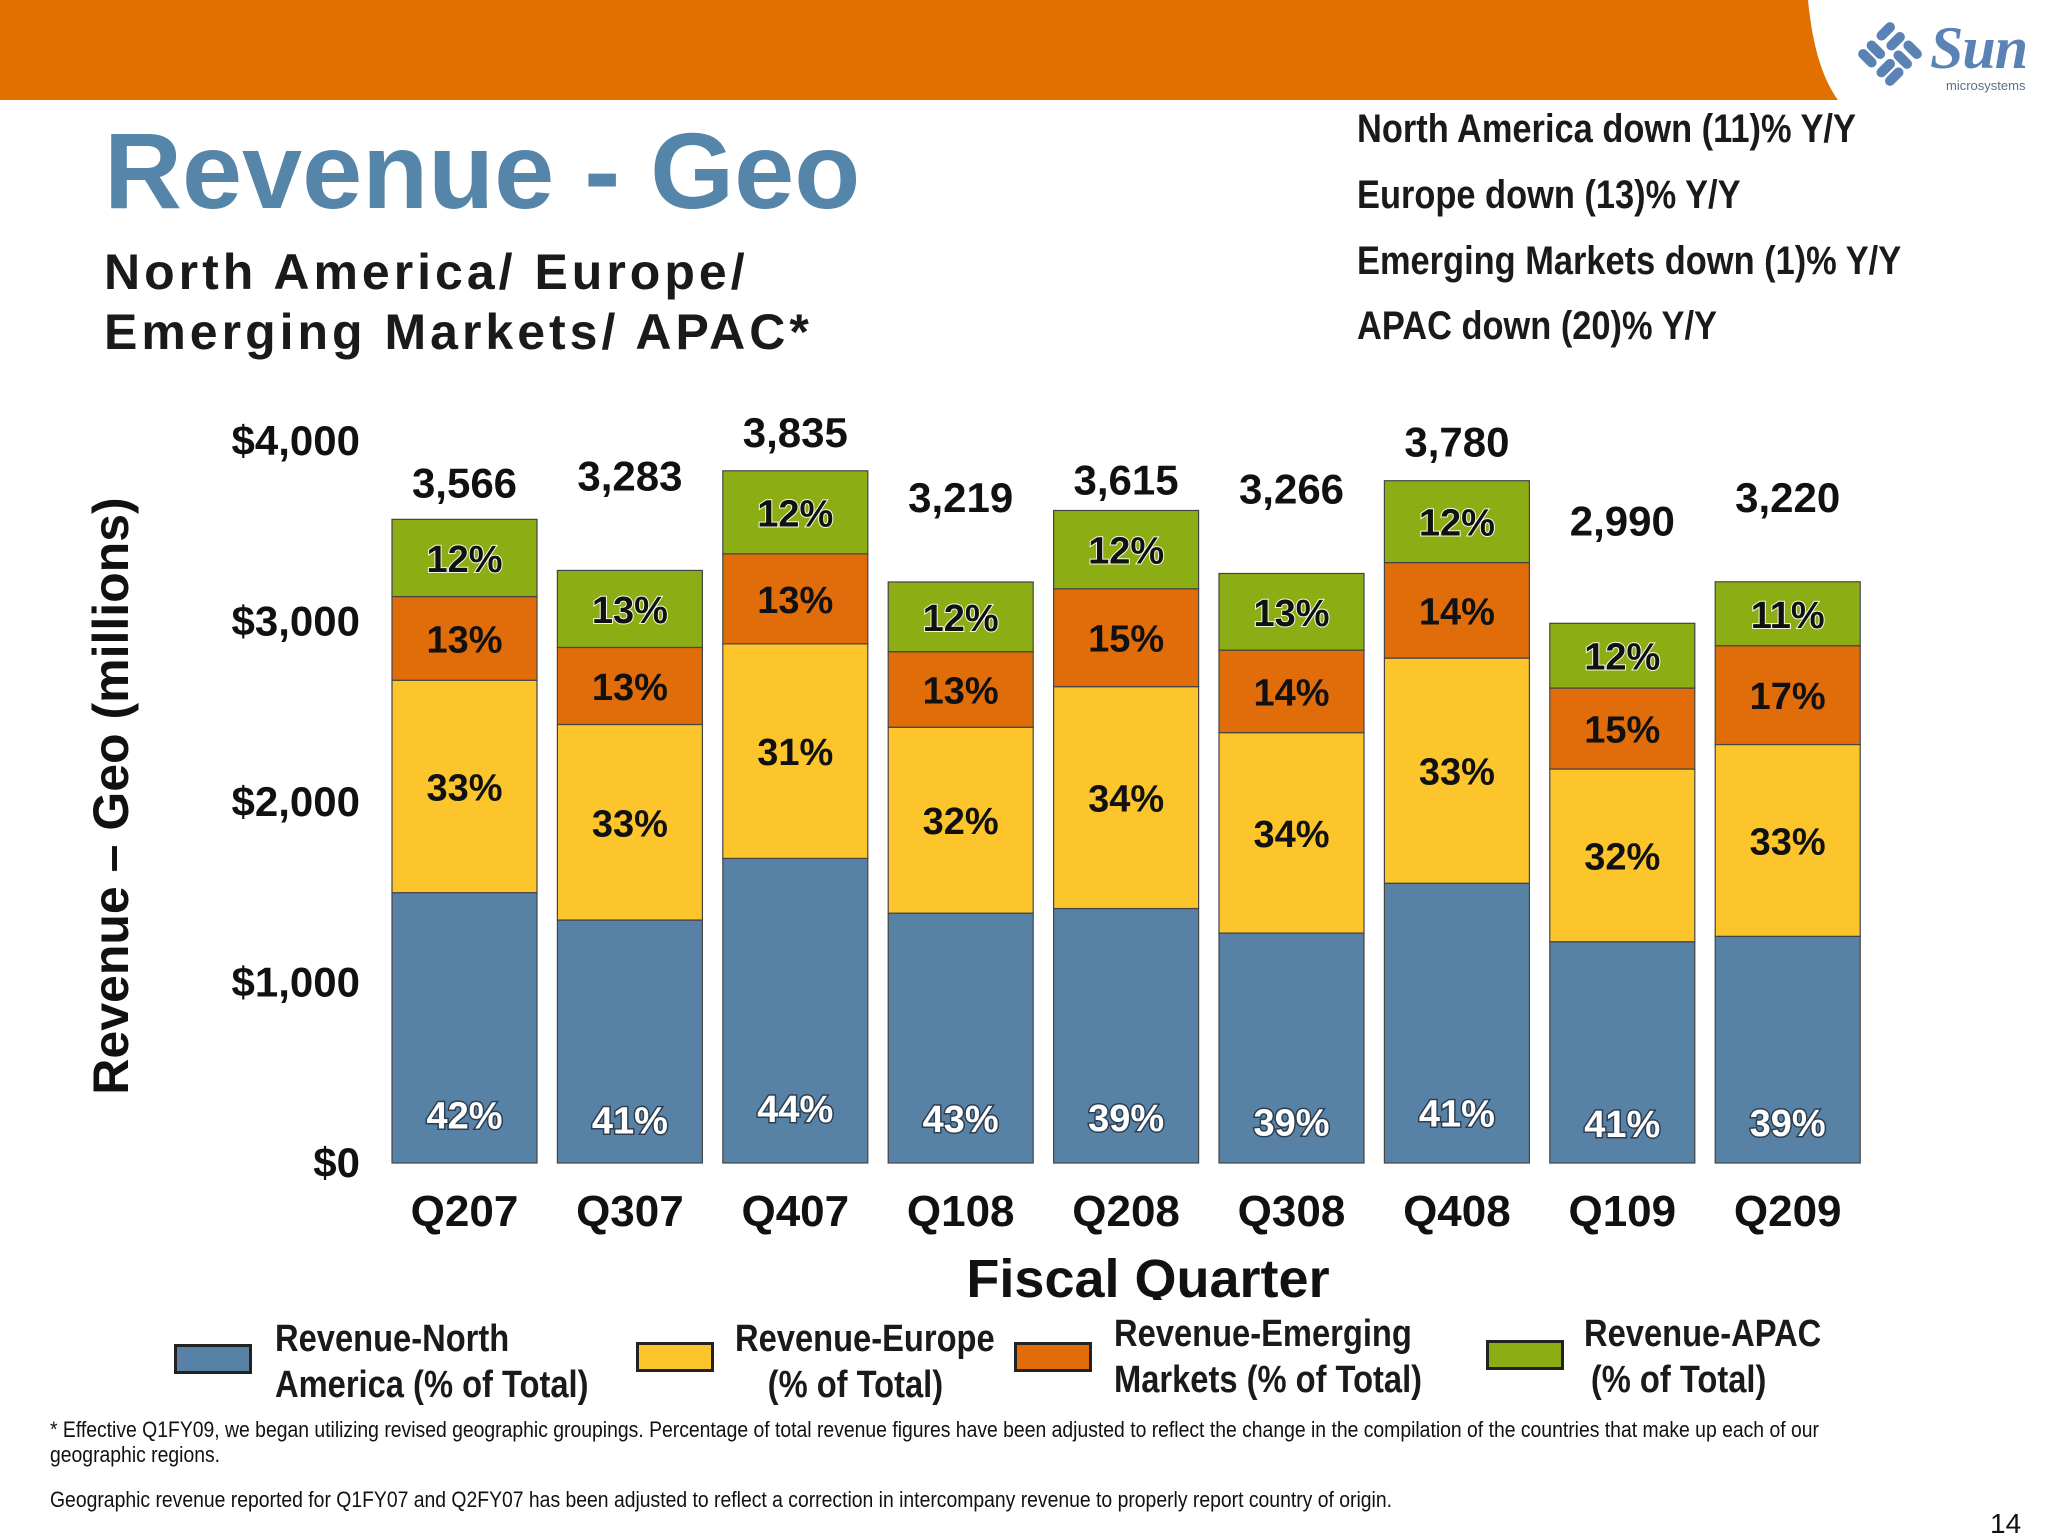 This screenshot has height=1540, width=2048. Describe the element at coordinates (1457, 1211) in the screenshot. I see `x-tick-label: Q408` at that location.